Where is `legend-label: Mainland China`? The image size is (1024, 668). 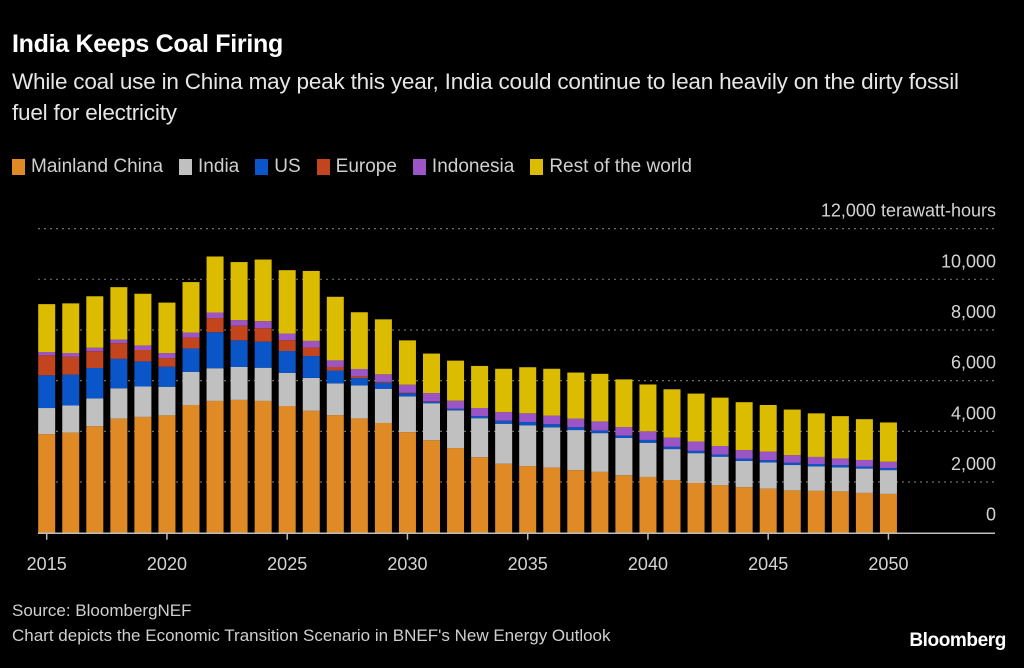
legend-label: Mainland China is located at coordinates (97, 166).